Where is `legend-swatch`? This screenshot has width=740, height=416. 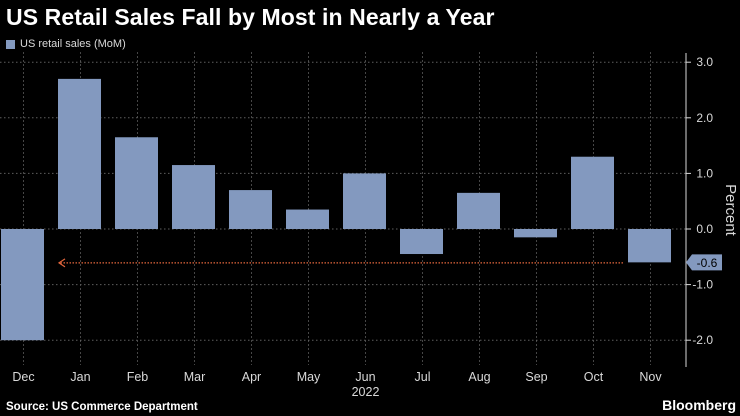
legend-swatch is located at coordinates (10, 44).